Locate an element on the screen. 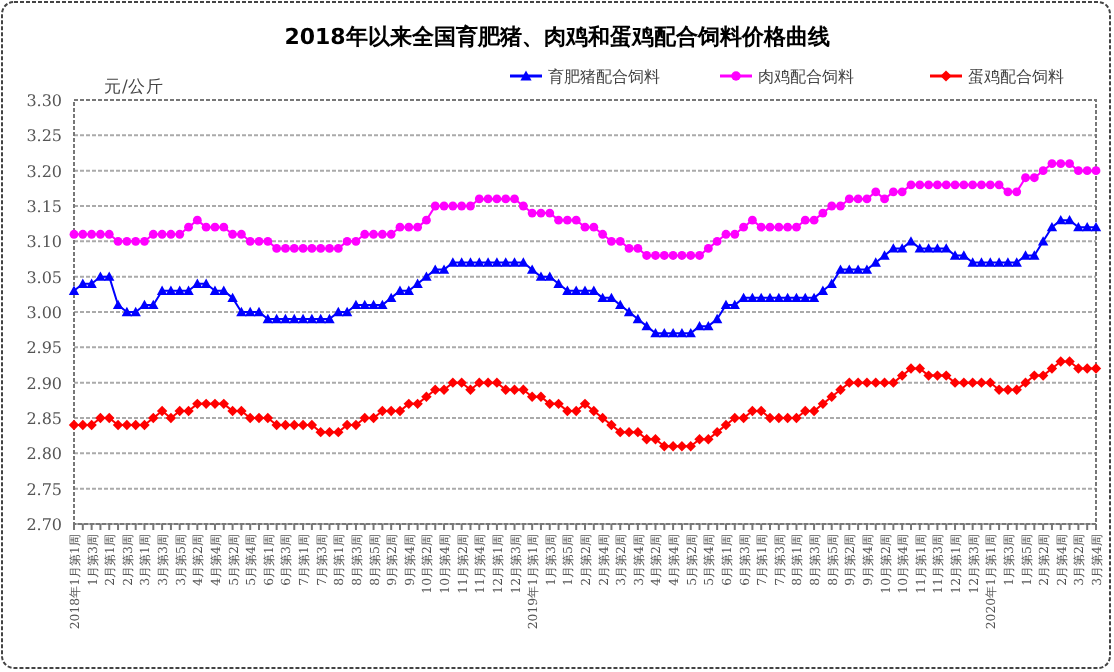 The height and width of the screenshot is (672, 1114). y-tick-label: 3.05 is located at coordinates (44, 277).